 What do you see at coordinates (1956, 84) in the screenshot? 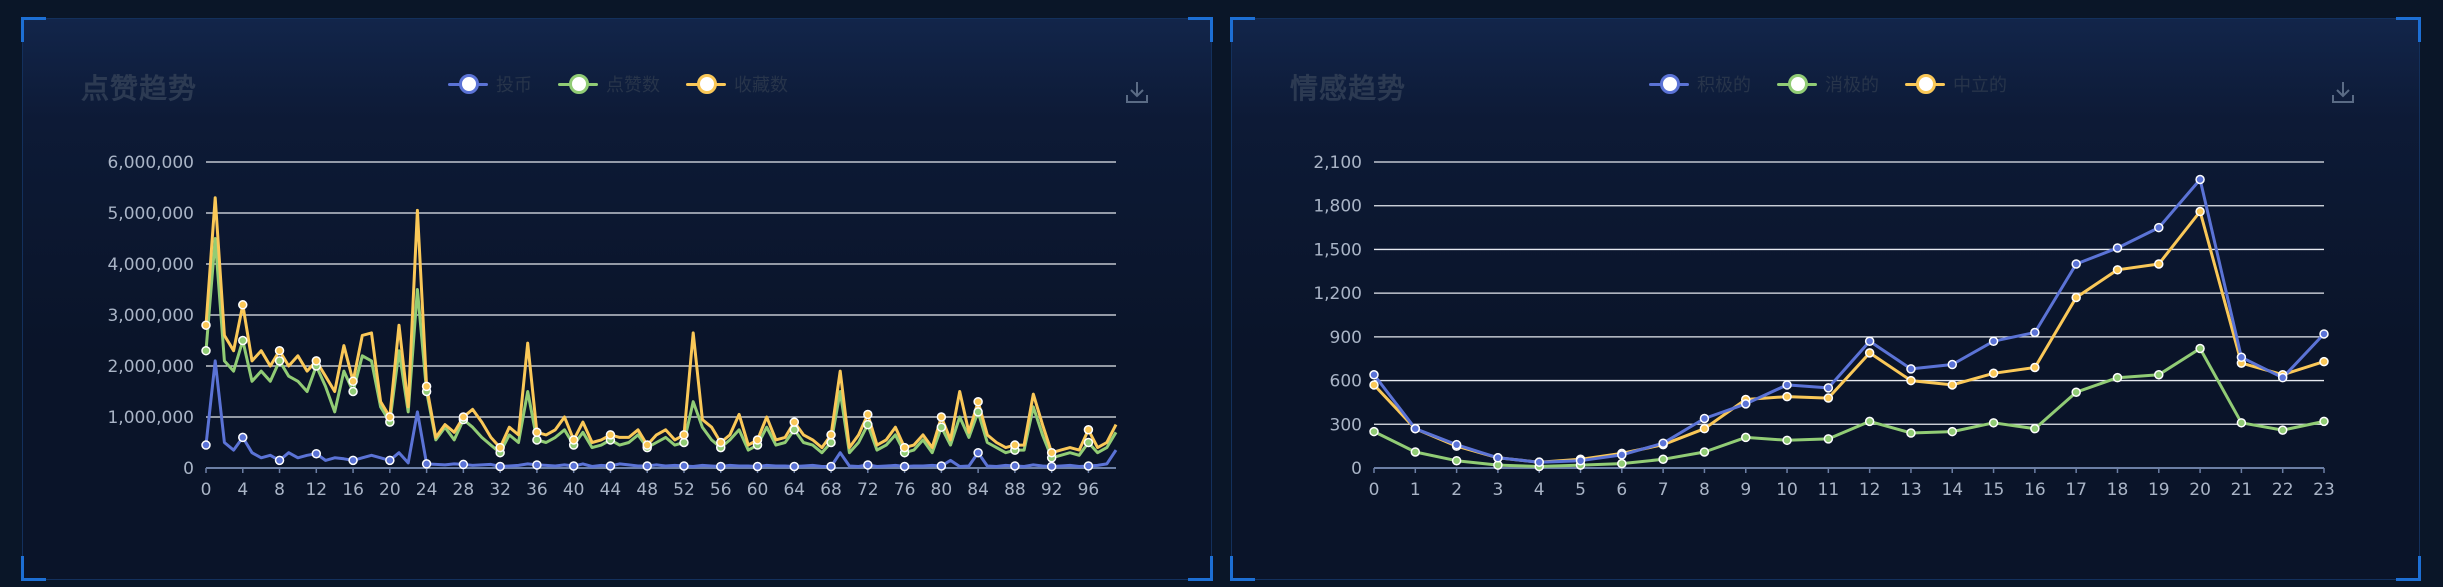
I see `legend-item-neutral: 中立的` at bounding box center [1956, 84].